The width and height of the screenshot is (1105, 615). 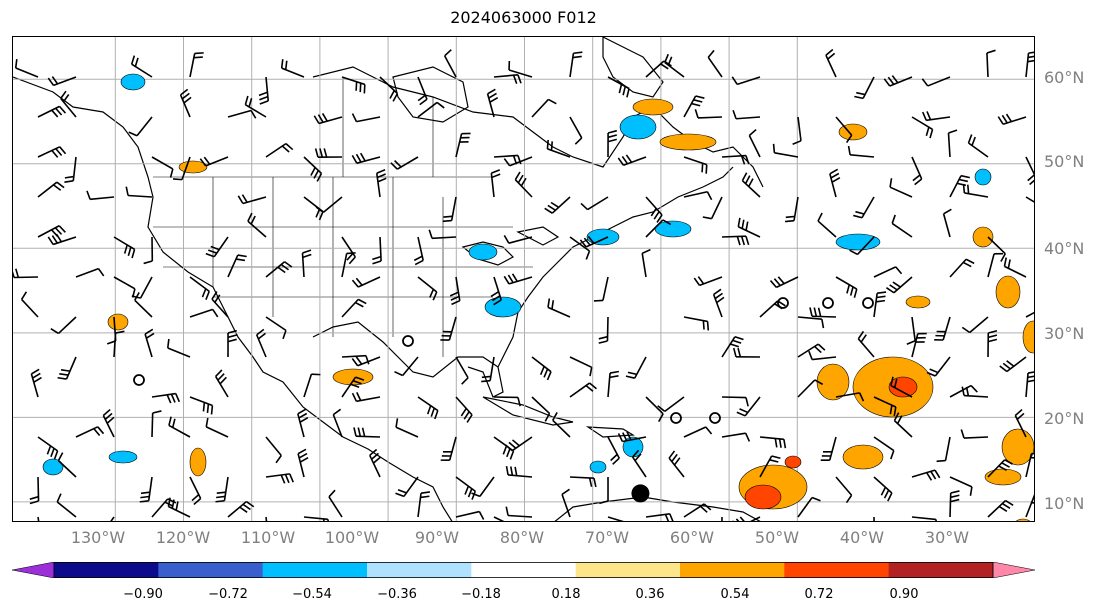 I want to click on colorbar-tick-label: −0.72, so click(x=228, y=594).